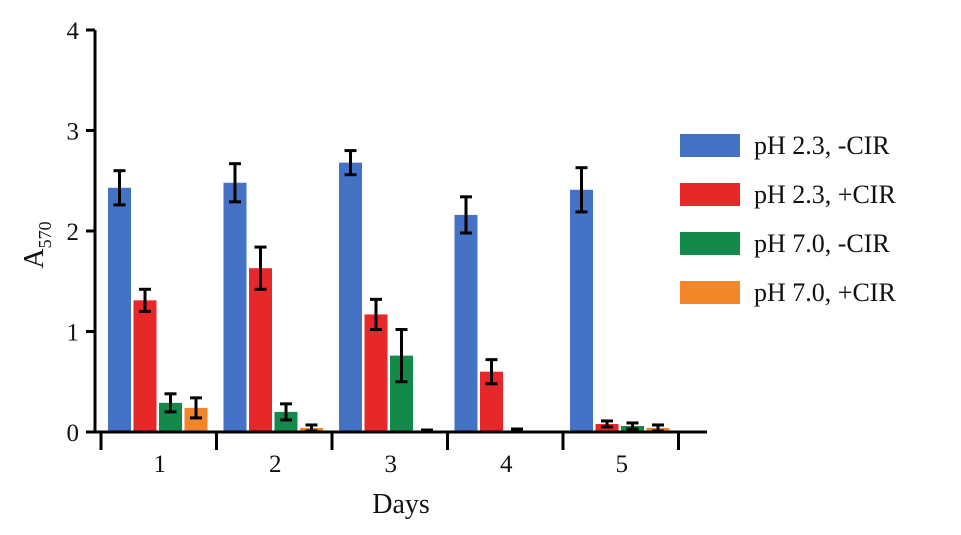 The width and height of the screenshot is (961, 535). I want to click on x-tick-label: 3, so click(391, 464).